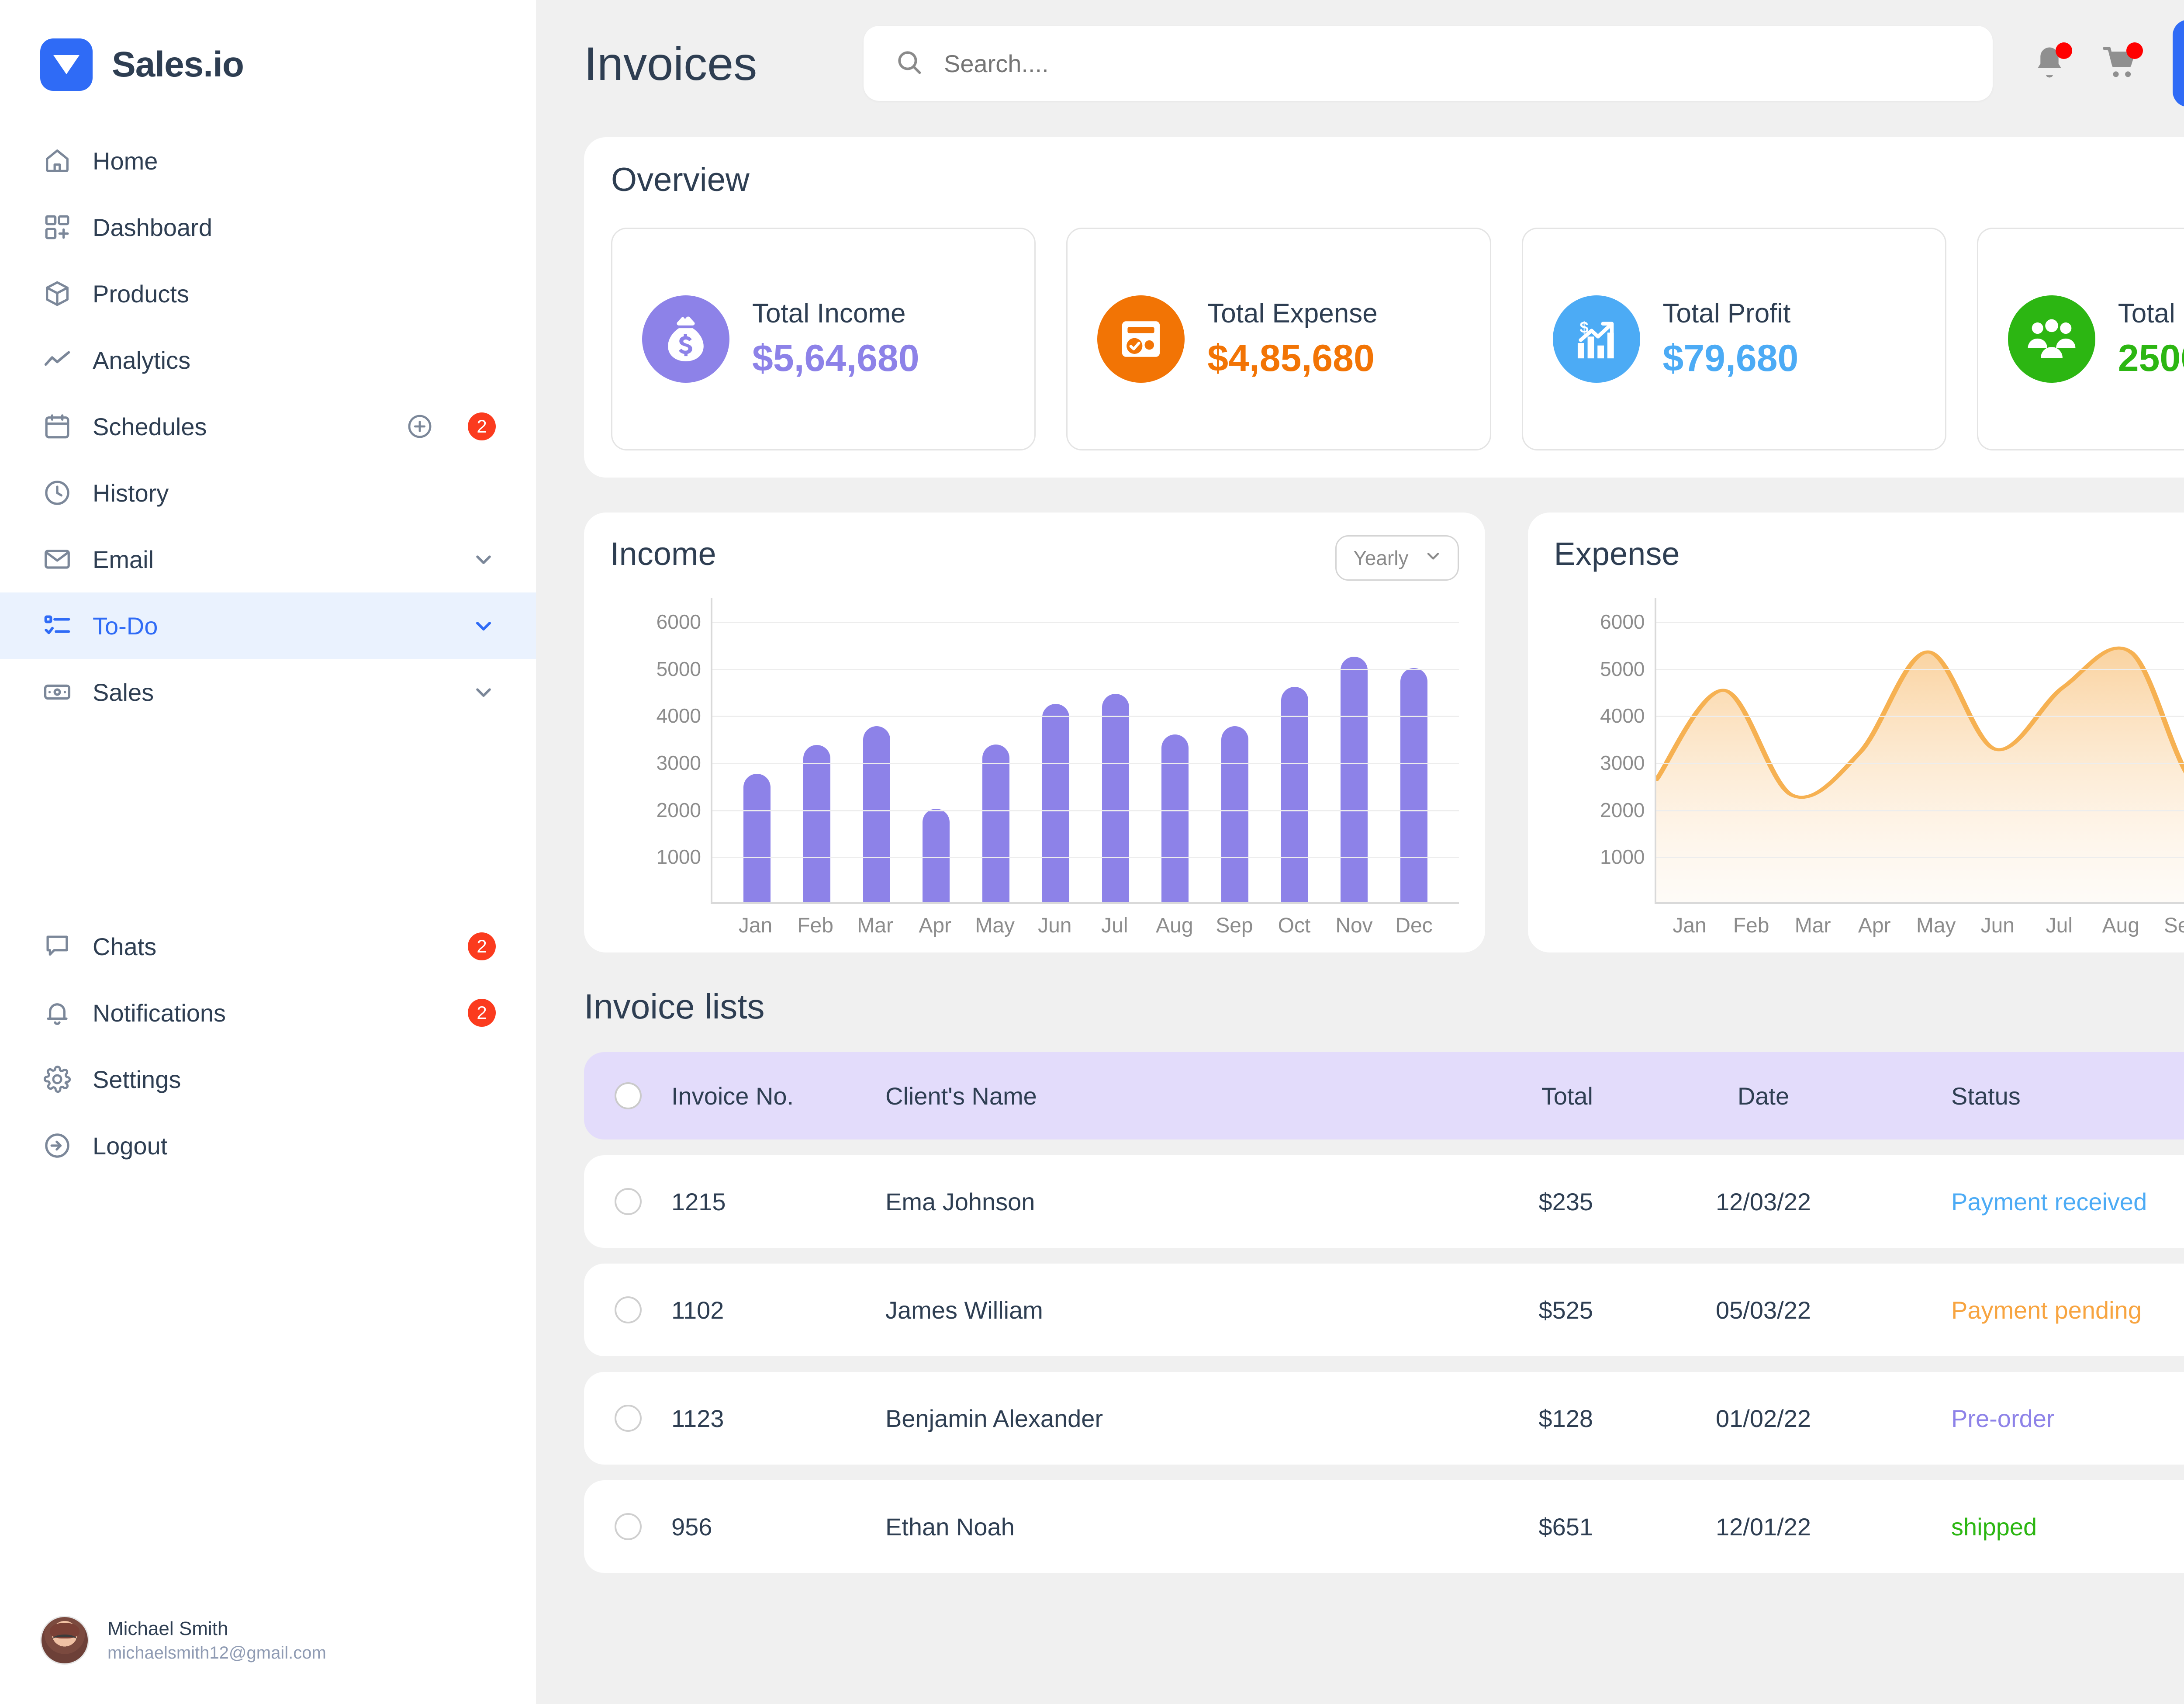  What do you see at coordinates (268, 426) in the screenshot?
I see `sidebar-item-schedules: Schedules 2` at bounding box center [268, 426].